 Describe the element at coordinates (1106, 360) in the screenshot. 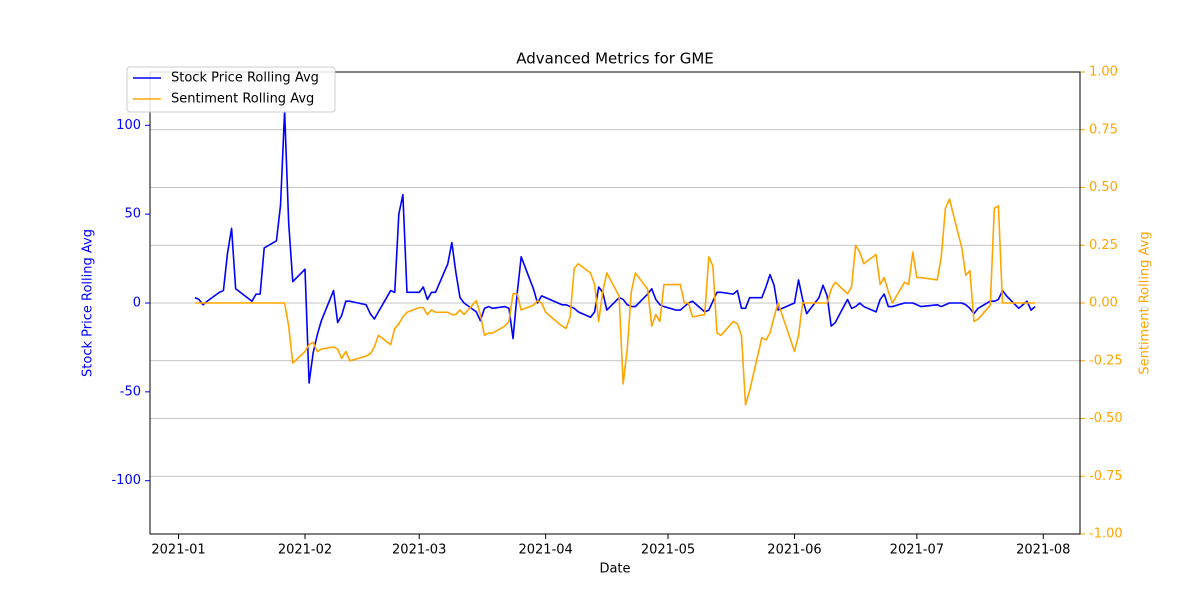

I see `y2-tick-label: -0.25` at that location.